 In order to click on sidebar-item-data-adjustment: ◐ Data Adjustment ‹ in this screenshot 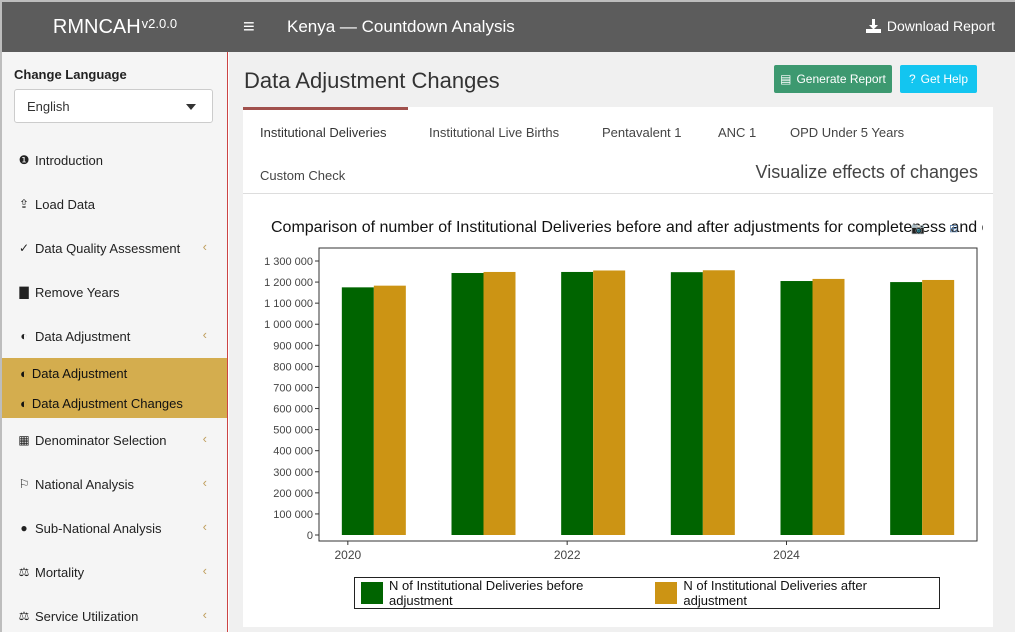, I will do `click(114, 336)`.